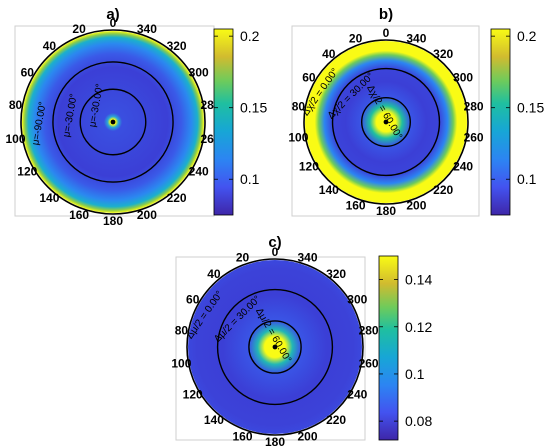 Image resolution: width=550 pixels, height=448 pixels. What do you see at coordinates (386, 14) in the screenshot?
I see `panel-label: b)` at bounding box center [386, 14].